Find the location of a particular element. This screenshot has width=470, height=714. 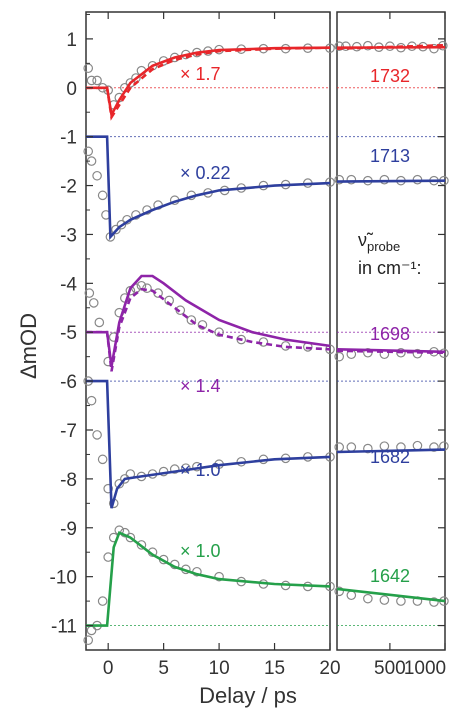

series-1713: × 0.22 is located at coordinates (209, 188).